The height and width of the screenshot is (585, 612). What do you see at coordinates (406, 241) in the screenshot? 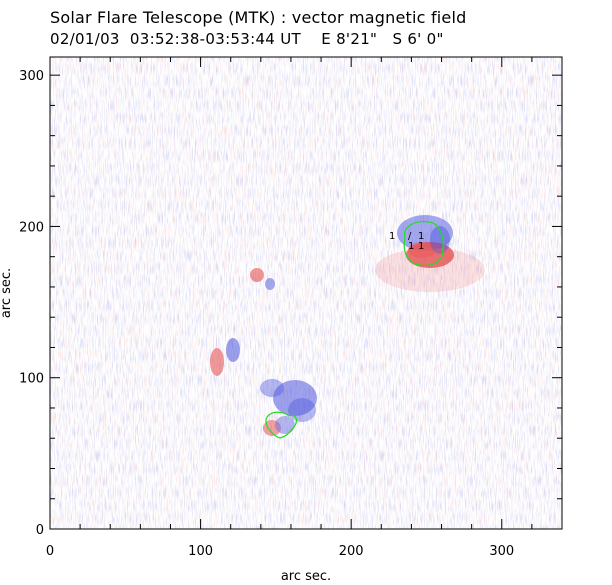
I see `vector-marks: 1 / 1 1 1` at bounding box center [406, 241].